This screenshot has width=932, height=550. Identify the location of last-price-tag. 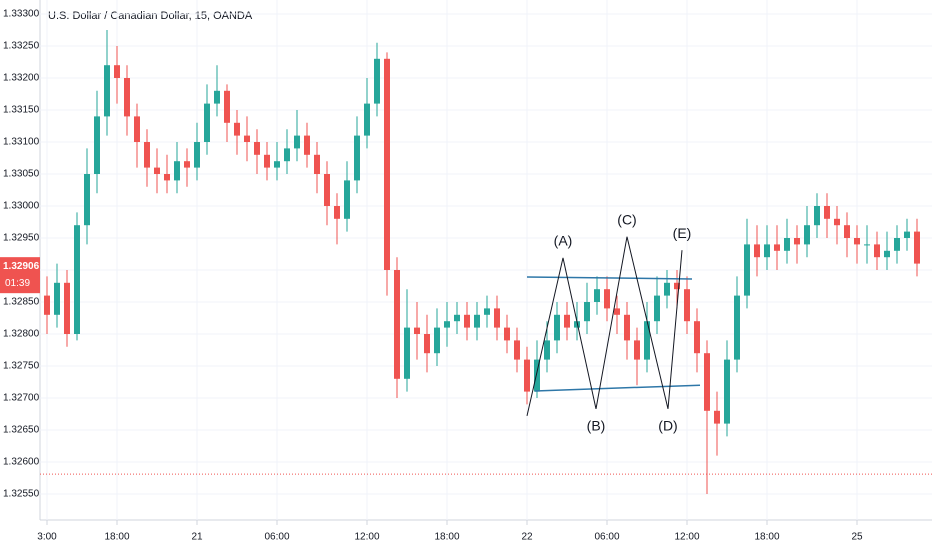
(20, 275).